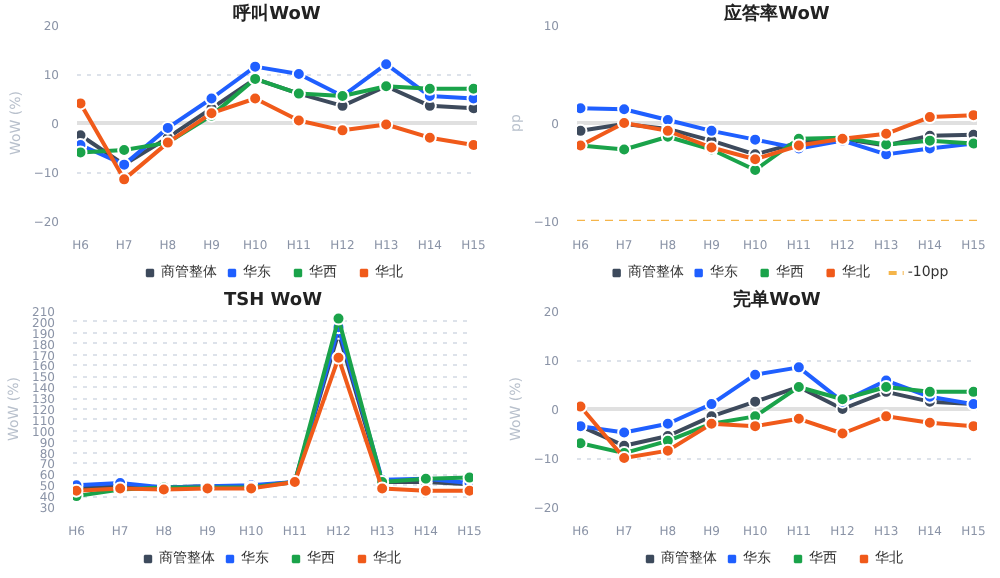 This screenshot has width=1000, height=578. I want to click on chart-title: 应答率WoW, so click(776, 14).